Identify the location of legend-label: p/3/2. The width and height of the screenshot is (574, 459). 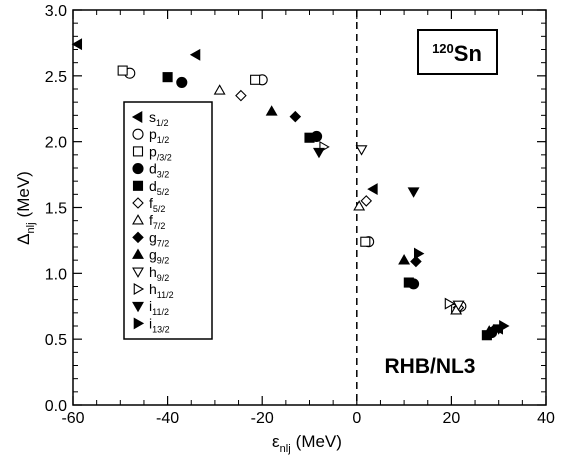
(160, 152).